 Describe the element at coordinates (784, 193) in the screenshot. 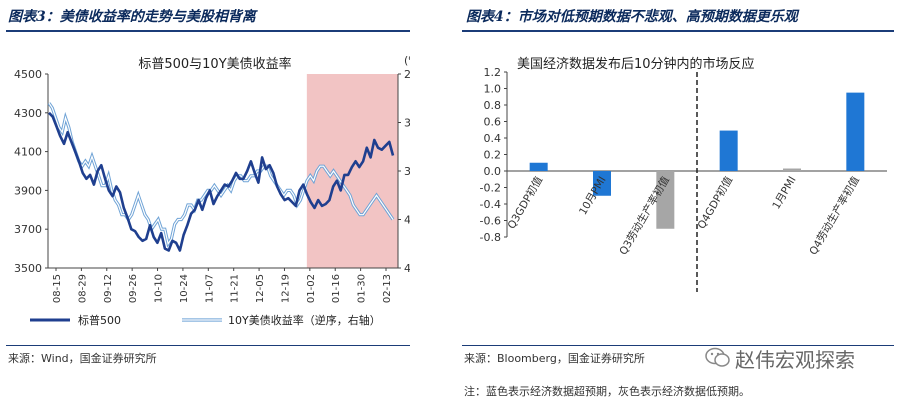

I see `bar-category-label: 1月PMI` at that location.